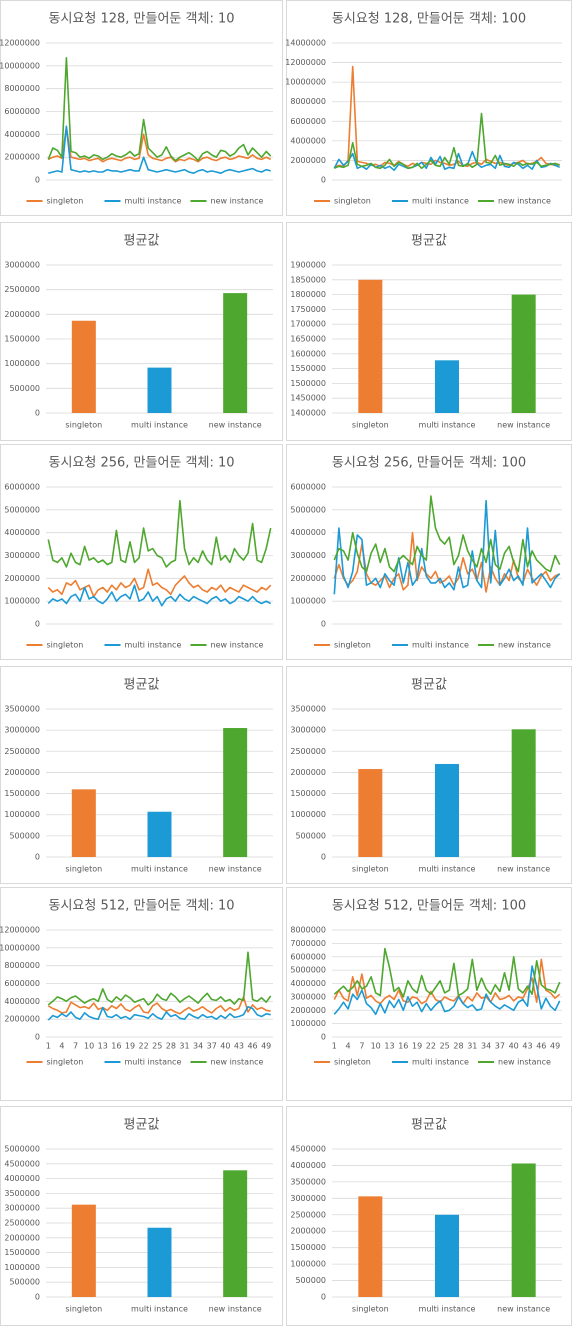 The height and width of the screenshot is (1327, 572). Describe the element at coordinates (472, 1046) in the screenshot. I see `x-tick-label: 31` at that location.